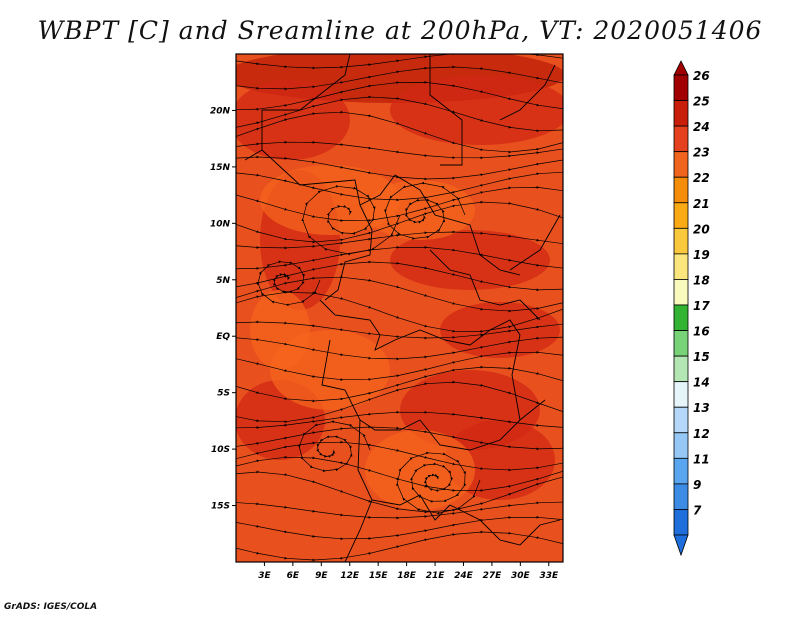  Describe the element at coordinates (697, 510) in the screenshot. I see `colorbar-label: 7` at that location.